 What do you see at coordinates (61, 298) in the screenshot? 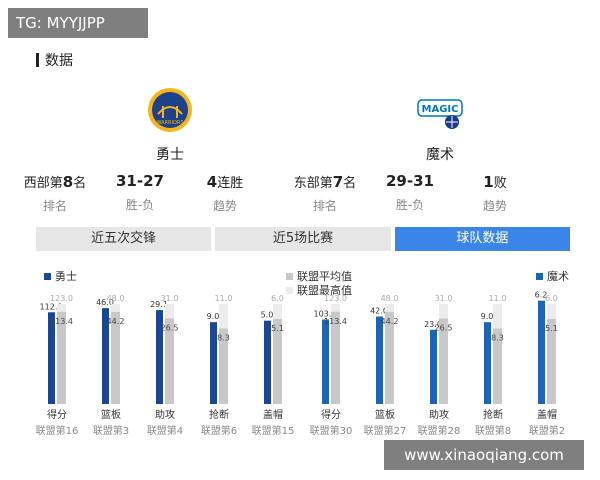
I see `value-label: 123.0` at bounding box center [61, 298].